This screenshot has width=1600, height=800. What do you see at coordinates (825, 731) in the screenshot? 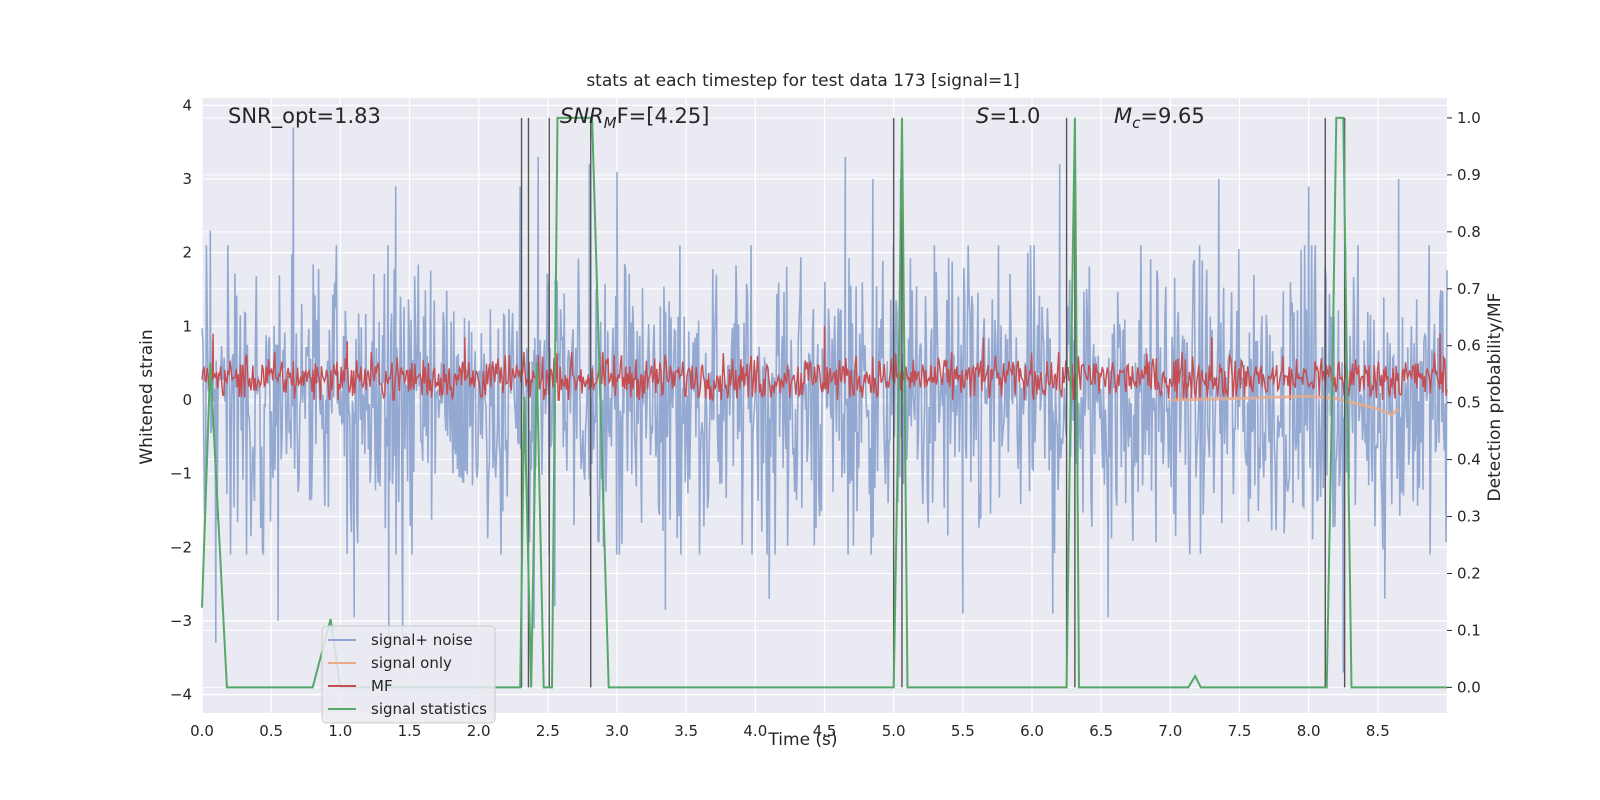
I see `x-tick-label: 4.5` at bounding box center [825, 731].